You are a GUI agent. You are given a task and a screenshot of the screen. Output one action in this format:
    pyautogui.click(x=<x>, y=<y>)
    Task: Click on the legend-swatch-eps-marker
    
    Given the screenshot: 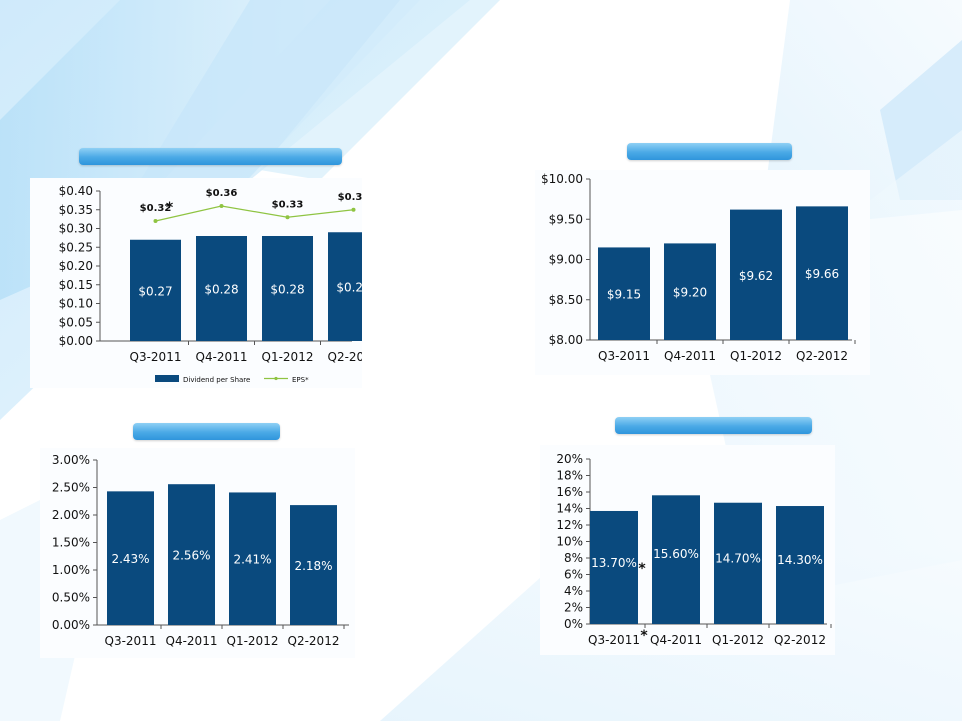 What is the action you would take?
    pyautogui.click(x=276, y=378)
    